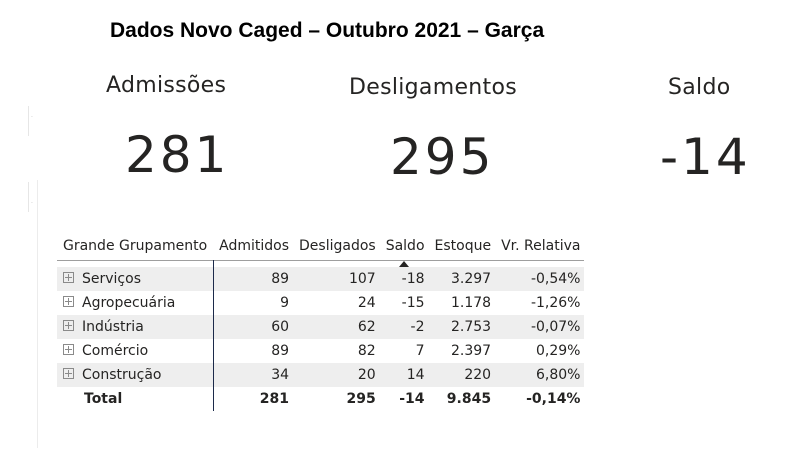 This screenshot has height=449, width=798. I want to click on table-row: Construção 34 20 14 220 6,80%, so click(321, 375).